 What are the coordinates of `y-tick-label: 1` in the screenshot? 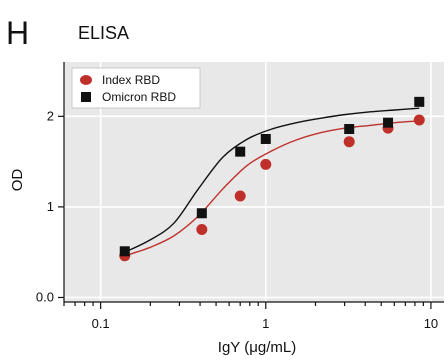 It's located at (50, 206).